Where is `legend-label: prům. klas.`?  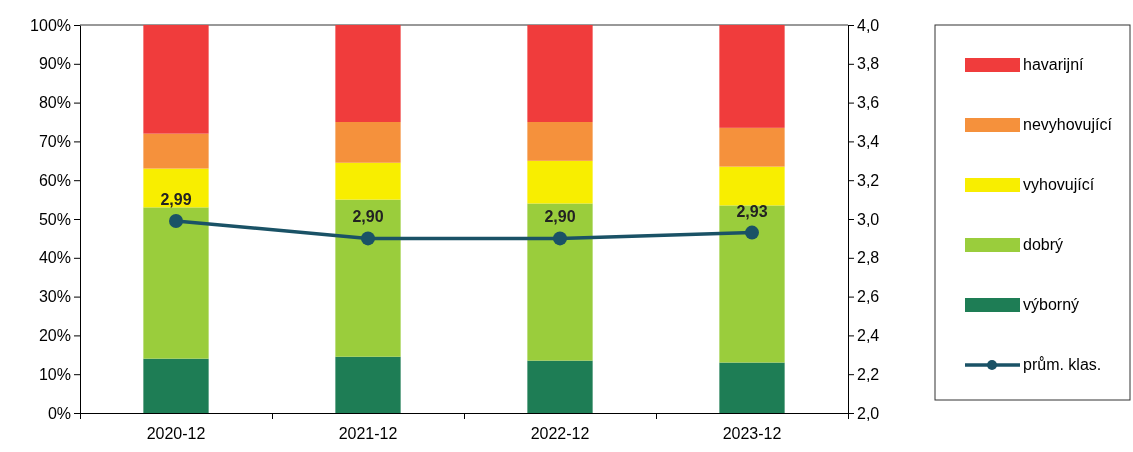 legend-label: prům. klas. is located at coordinates (1062, 364).